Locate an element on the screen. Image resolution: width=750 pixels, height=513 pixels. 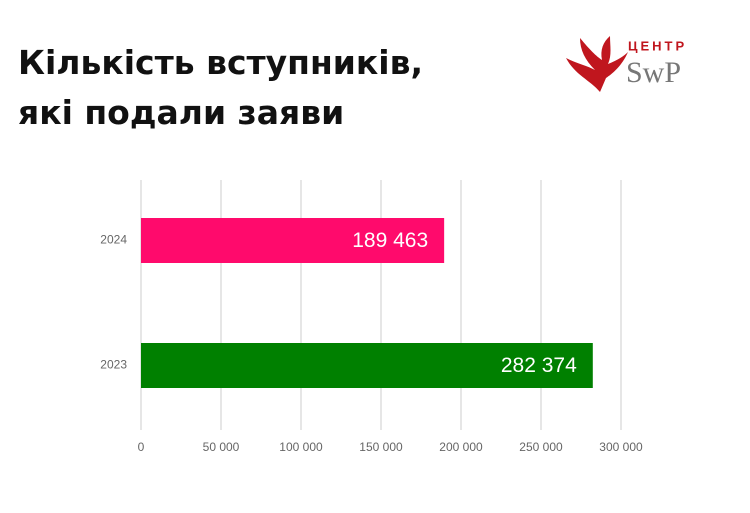
chart-title: Кількість вступників, які подали заяви is located at coordinates (221, 87).